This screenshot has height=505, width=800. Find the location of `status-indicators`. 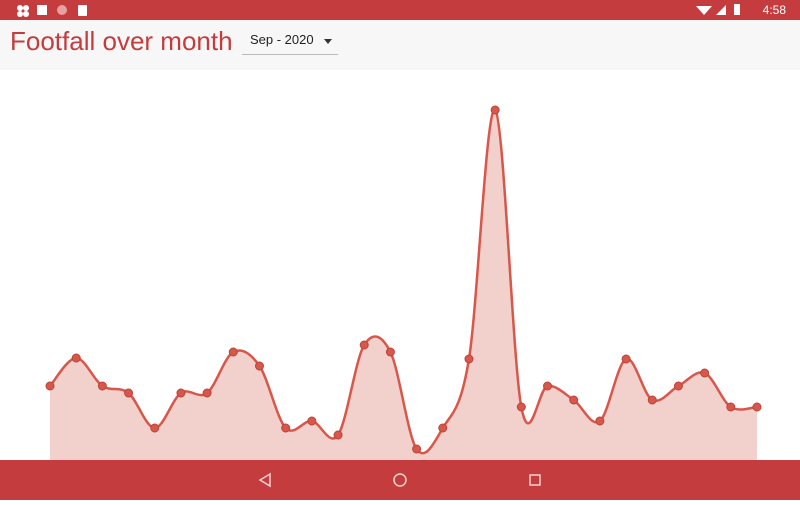

status-indicators is located at coordinates (718, 9).